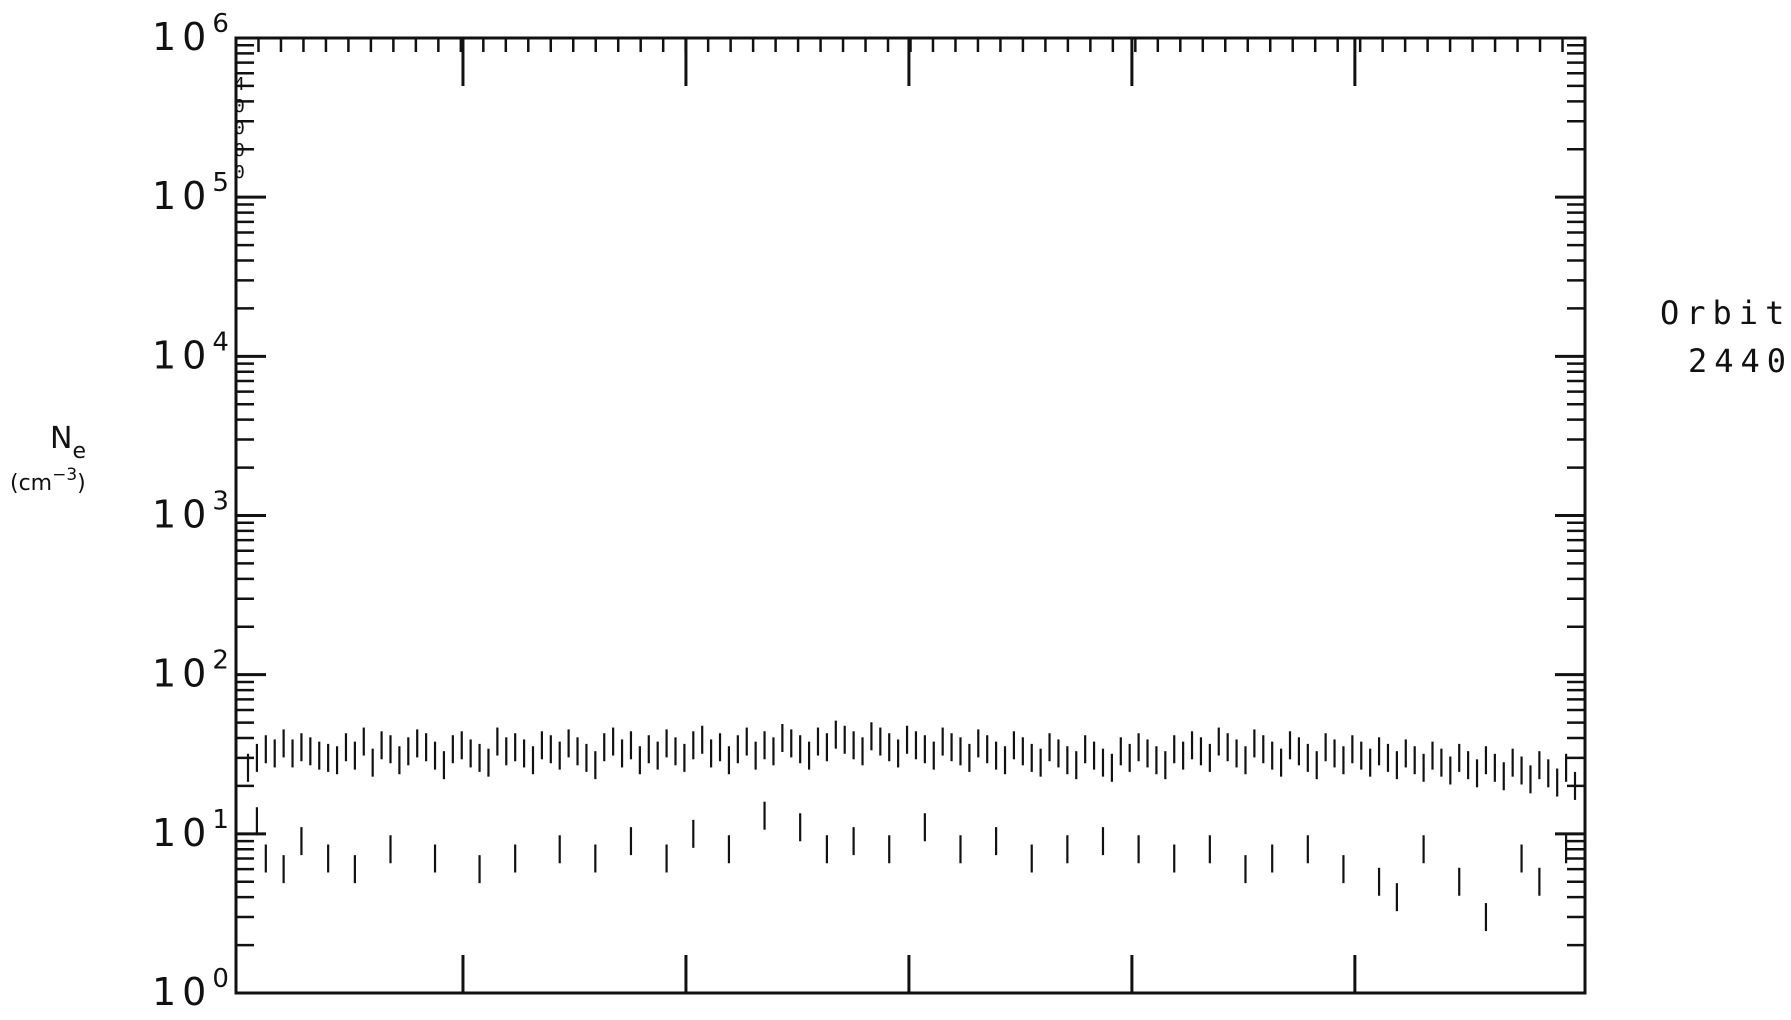  I want to click on y-tick-label: 100, so click(193, 989).